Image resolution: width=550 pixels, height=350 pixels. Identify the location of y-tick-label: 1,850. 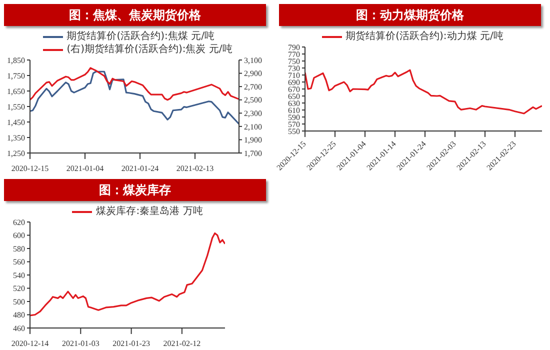
(16, 60).